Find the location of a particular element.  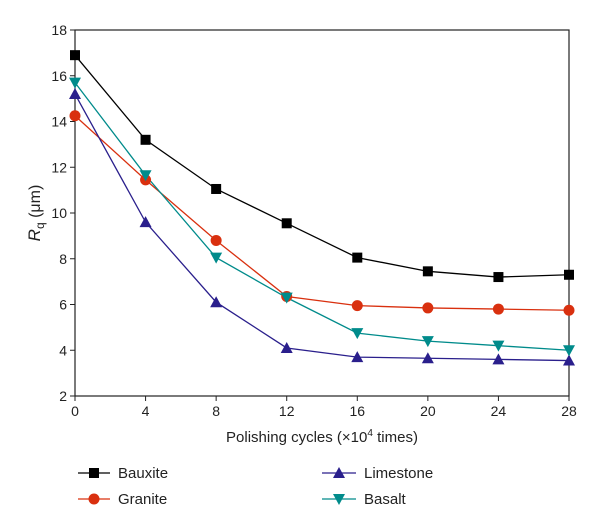

y-tick-label: 12 is located at coordinates (59, 167).